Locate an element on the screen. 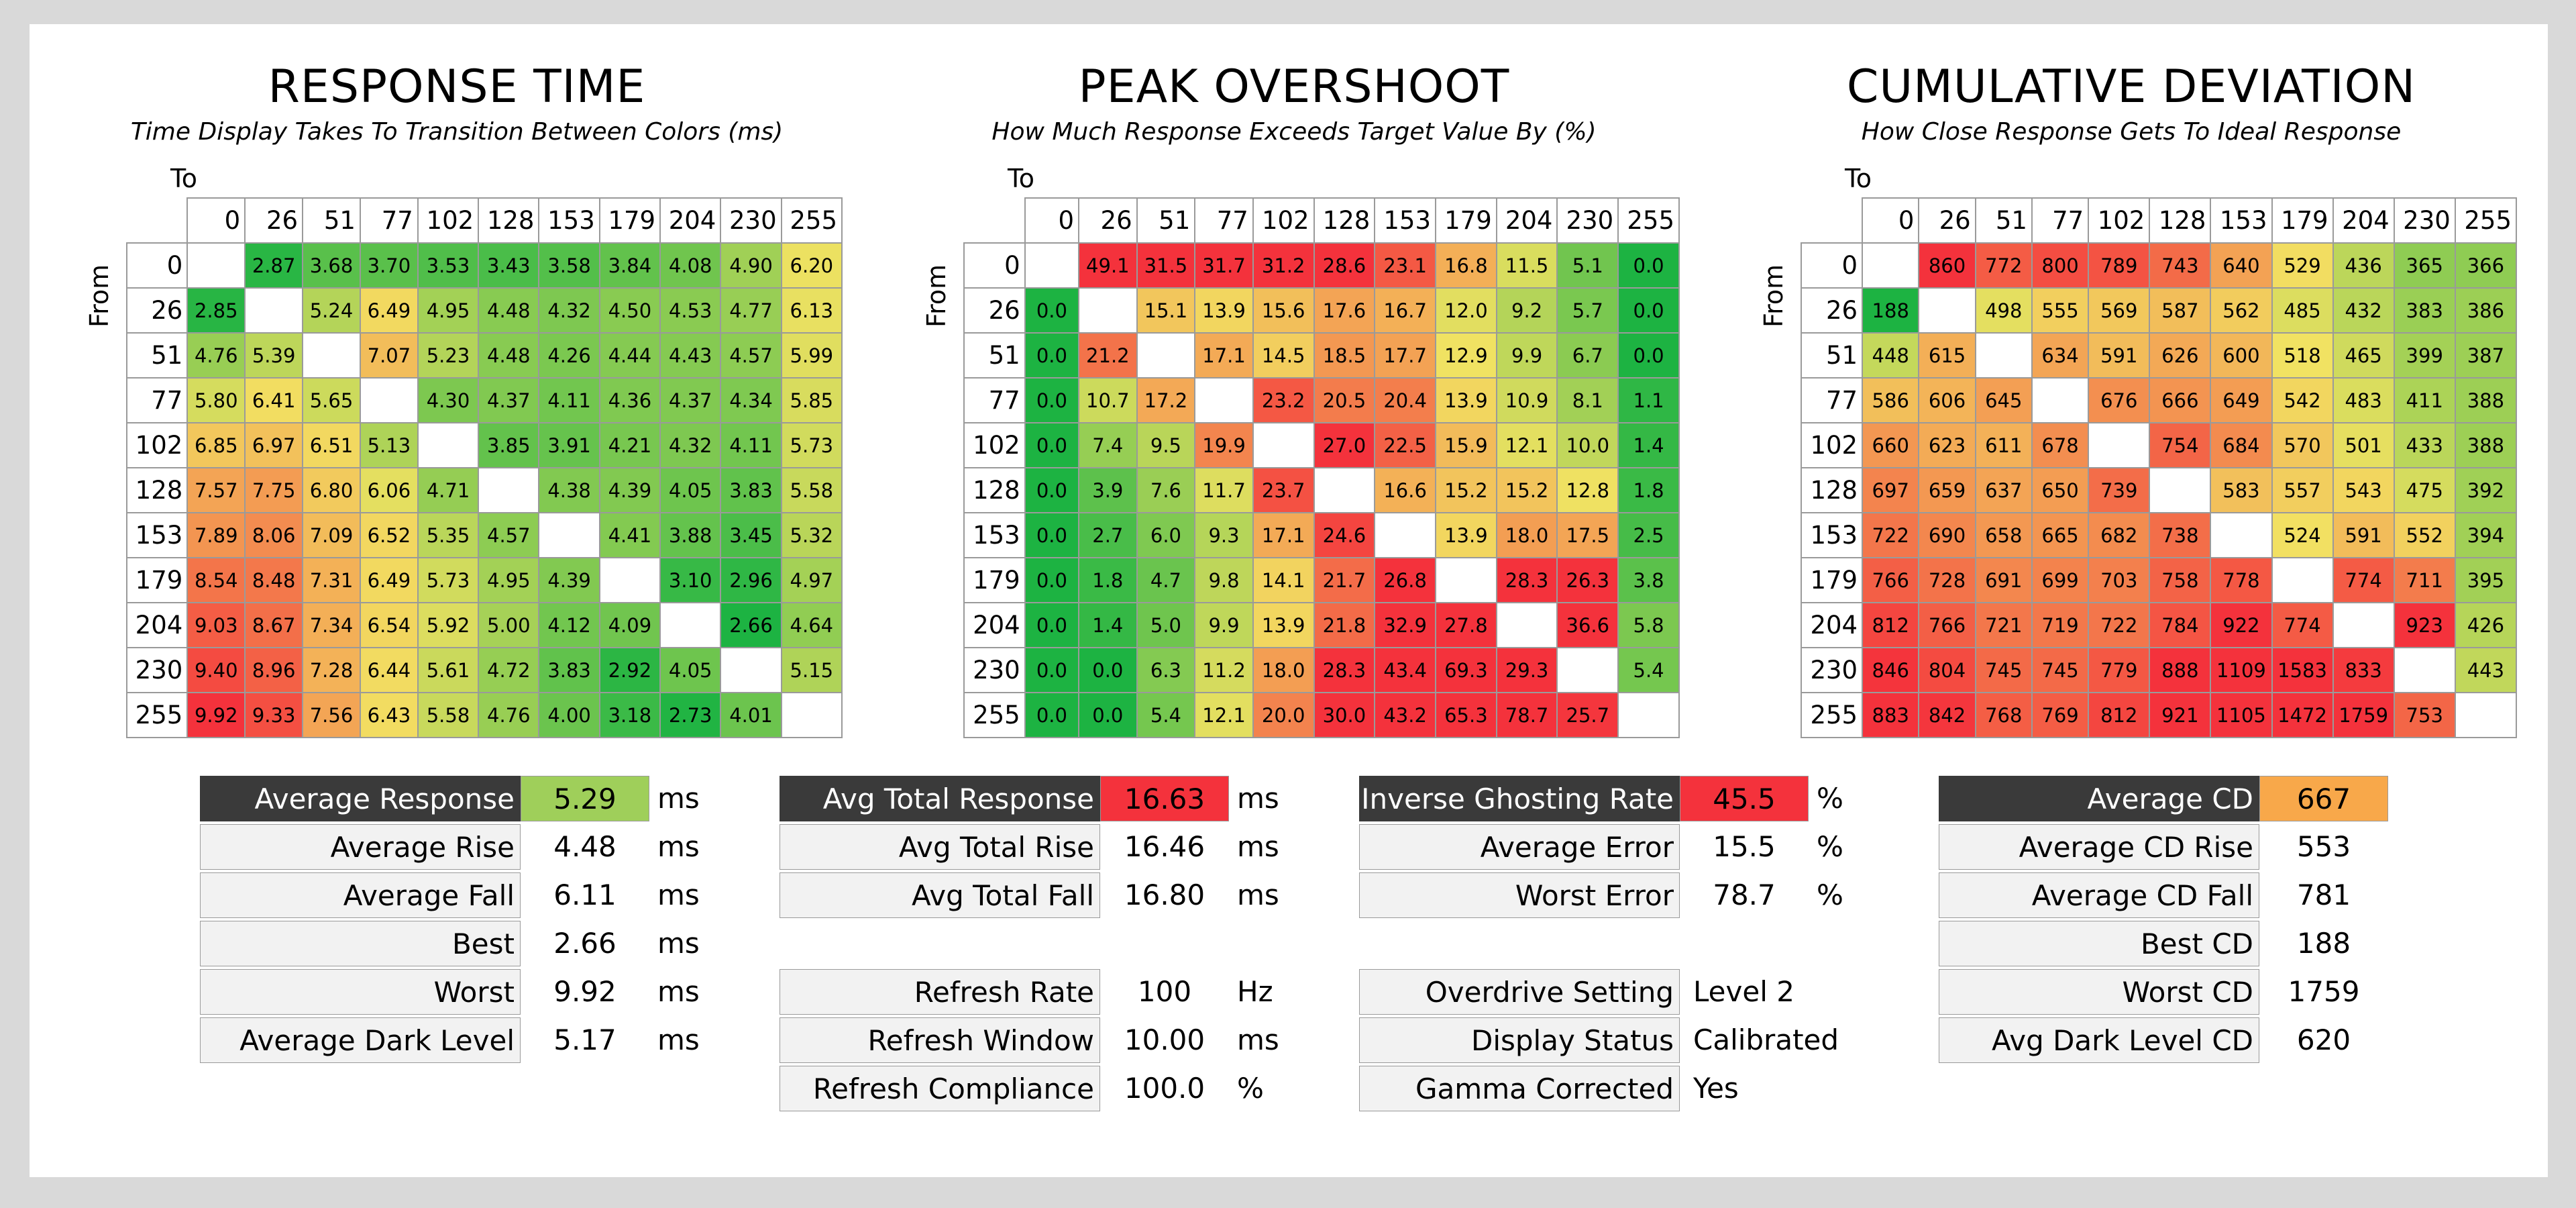 The width and height of the screenshot is (2576, 1208). heatmap-cell: 6.7 is located at coordinates (1587, 355).